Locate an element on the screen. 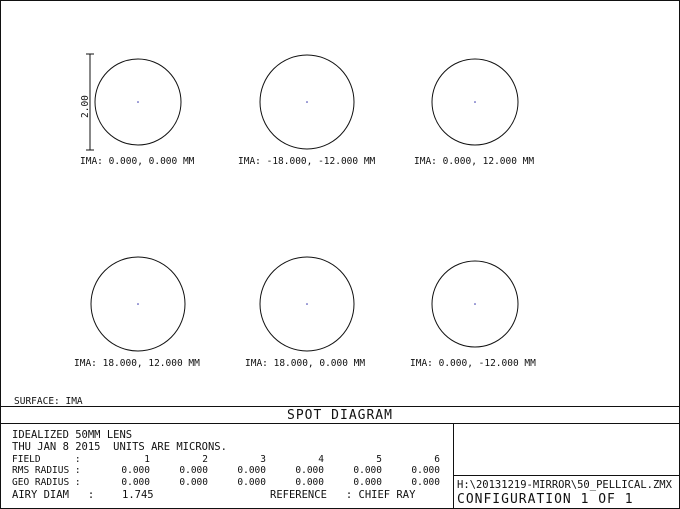 The width and height of the screenshot is (680, 509). spot-label: IMA: 0.000, -12.000 MM is located at coordinates (473, 363).